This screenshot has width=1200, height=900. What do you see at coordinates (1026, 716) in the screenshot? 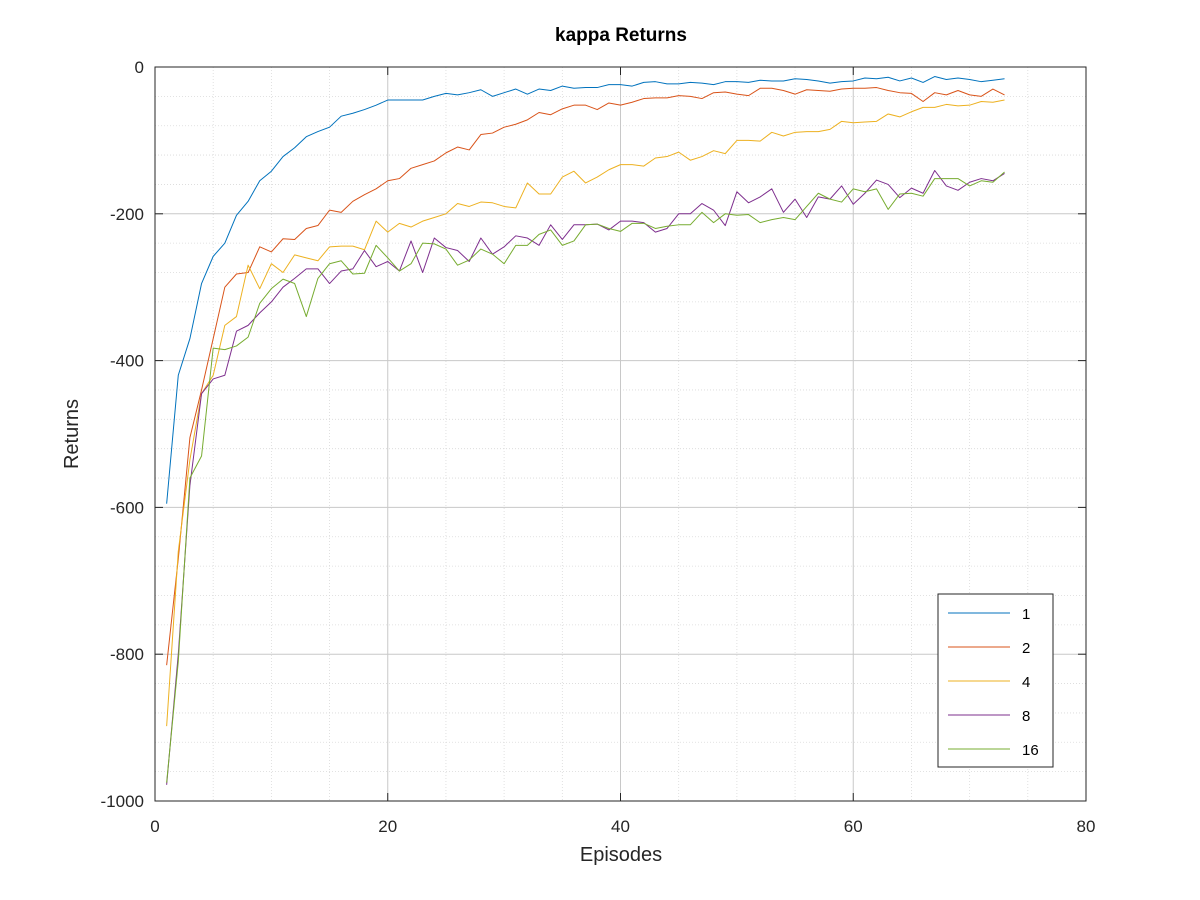
I see `legend-label-8: 8` at bounding box center [1026, 716].